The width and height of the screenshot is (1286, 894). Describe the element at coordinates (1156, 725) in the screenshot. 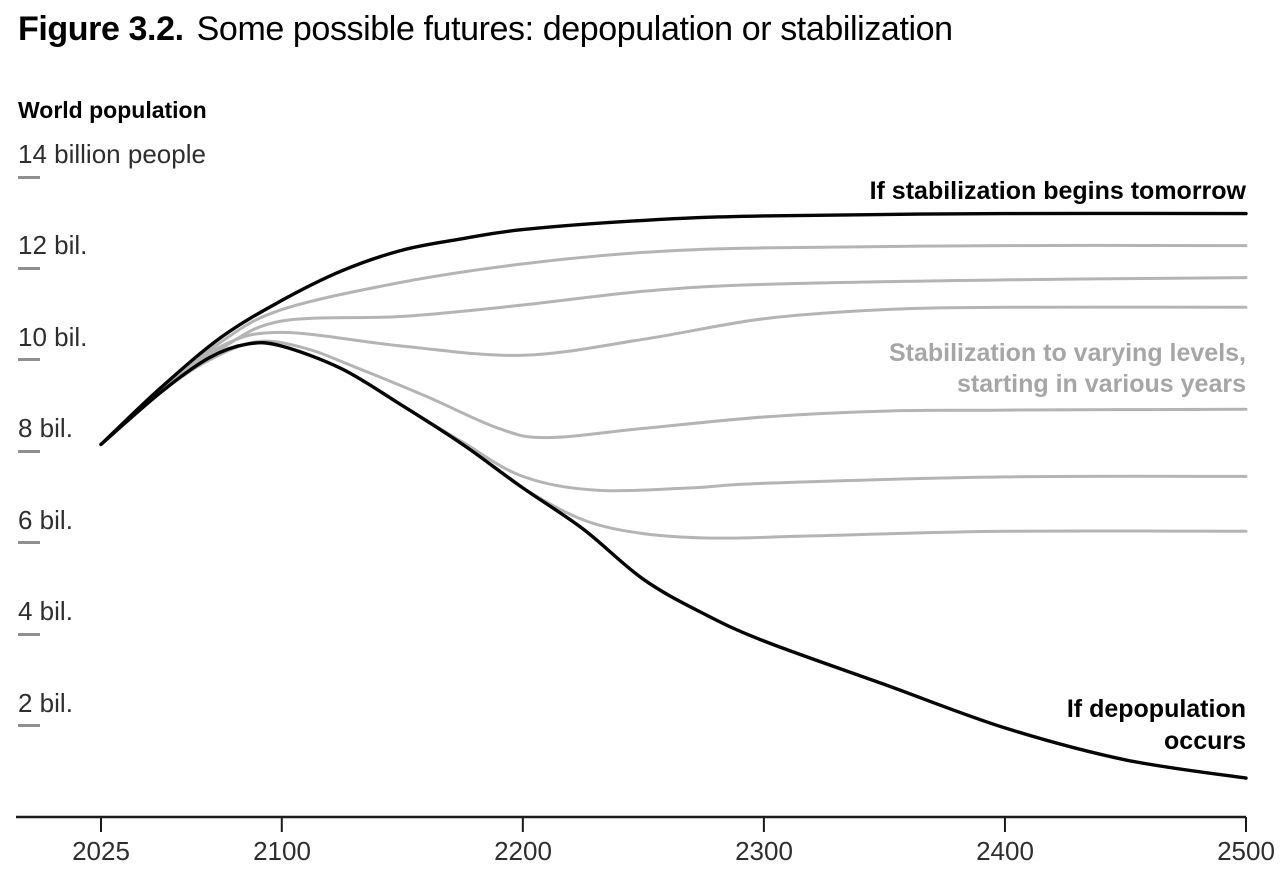

I see `annotation-depopulation: If depopulation occurs` at that location.